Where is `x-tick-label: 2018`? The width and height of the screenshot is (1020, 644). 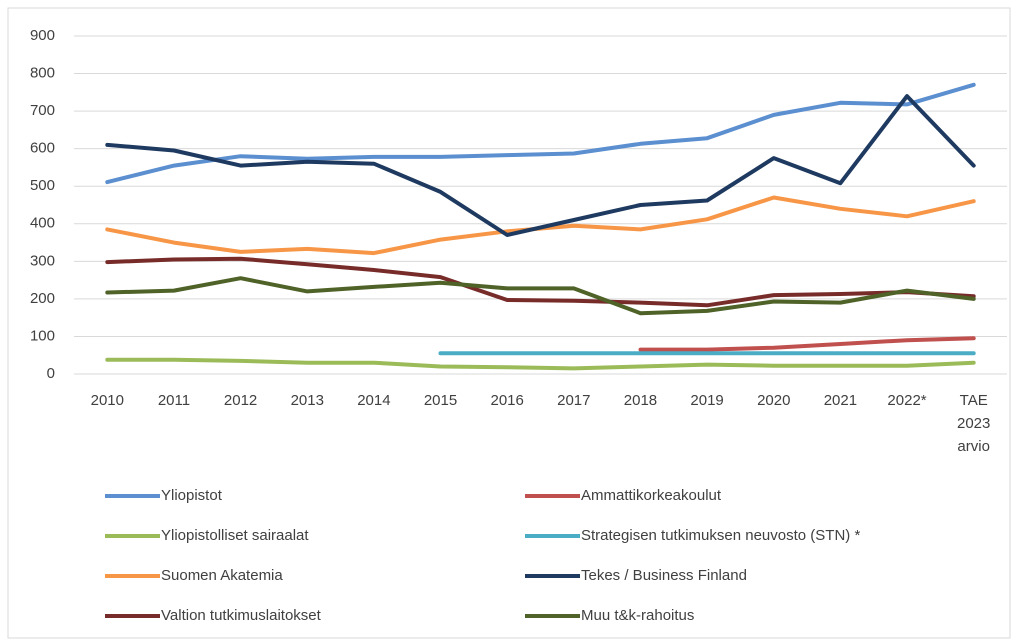 x-tick-label: 2018 is located at coordinates (640, 400).